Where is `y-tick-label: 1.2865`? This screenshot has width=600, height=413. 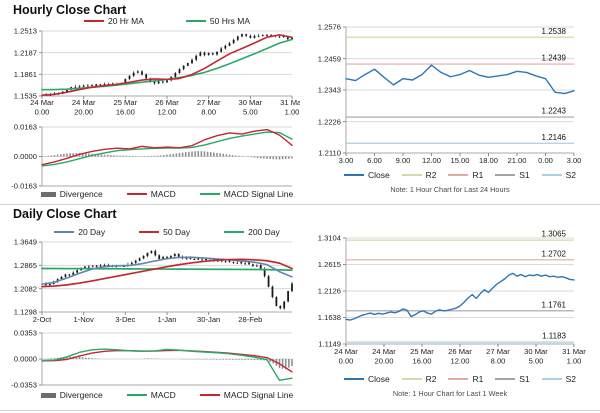 y-tick-label: 1.2865 is located at coordinates (25, 265).